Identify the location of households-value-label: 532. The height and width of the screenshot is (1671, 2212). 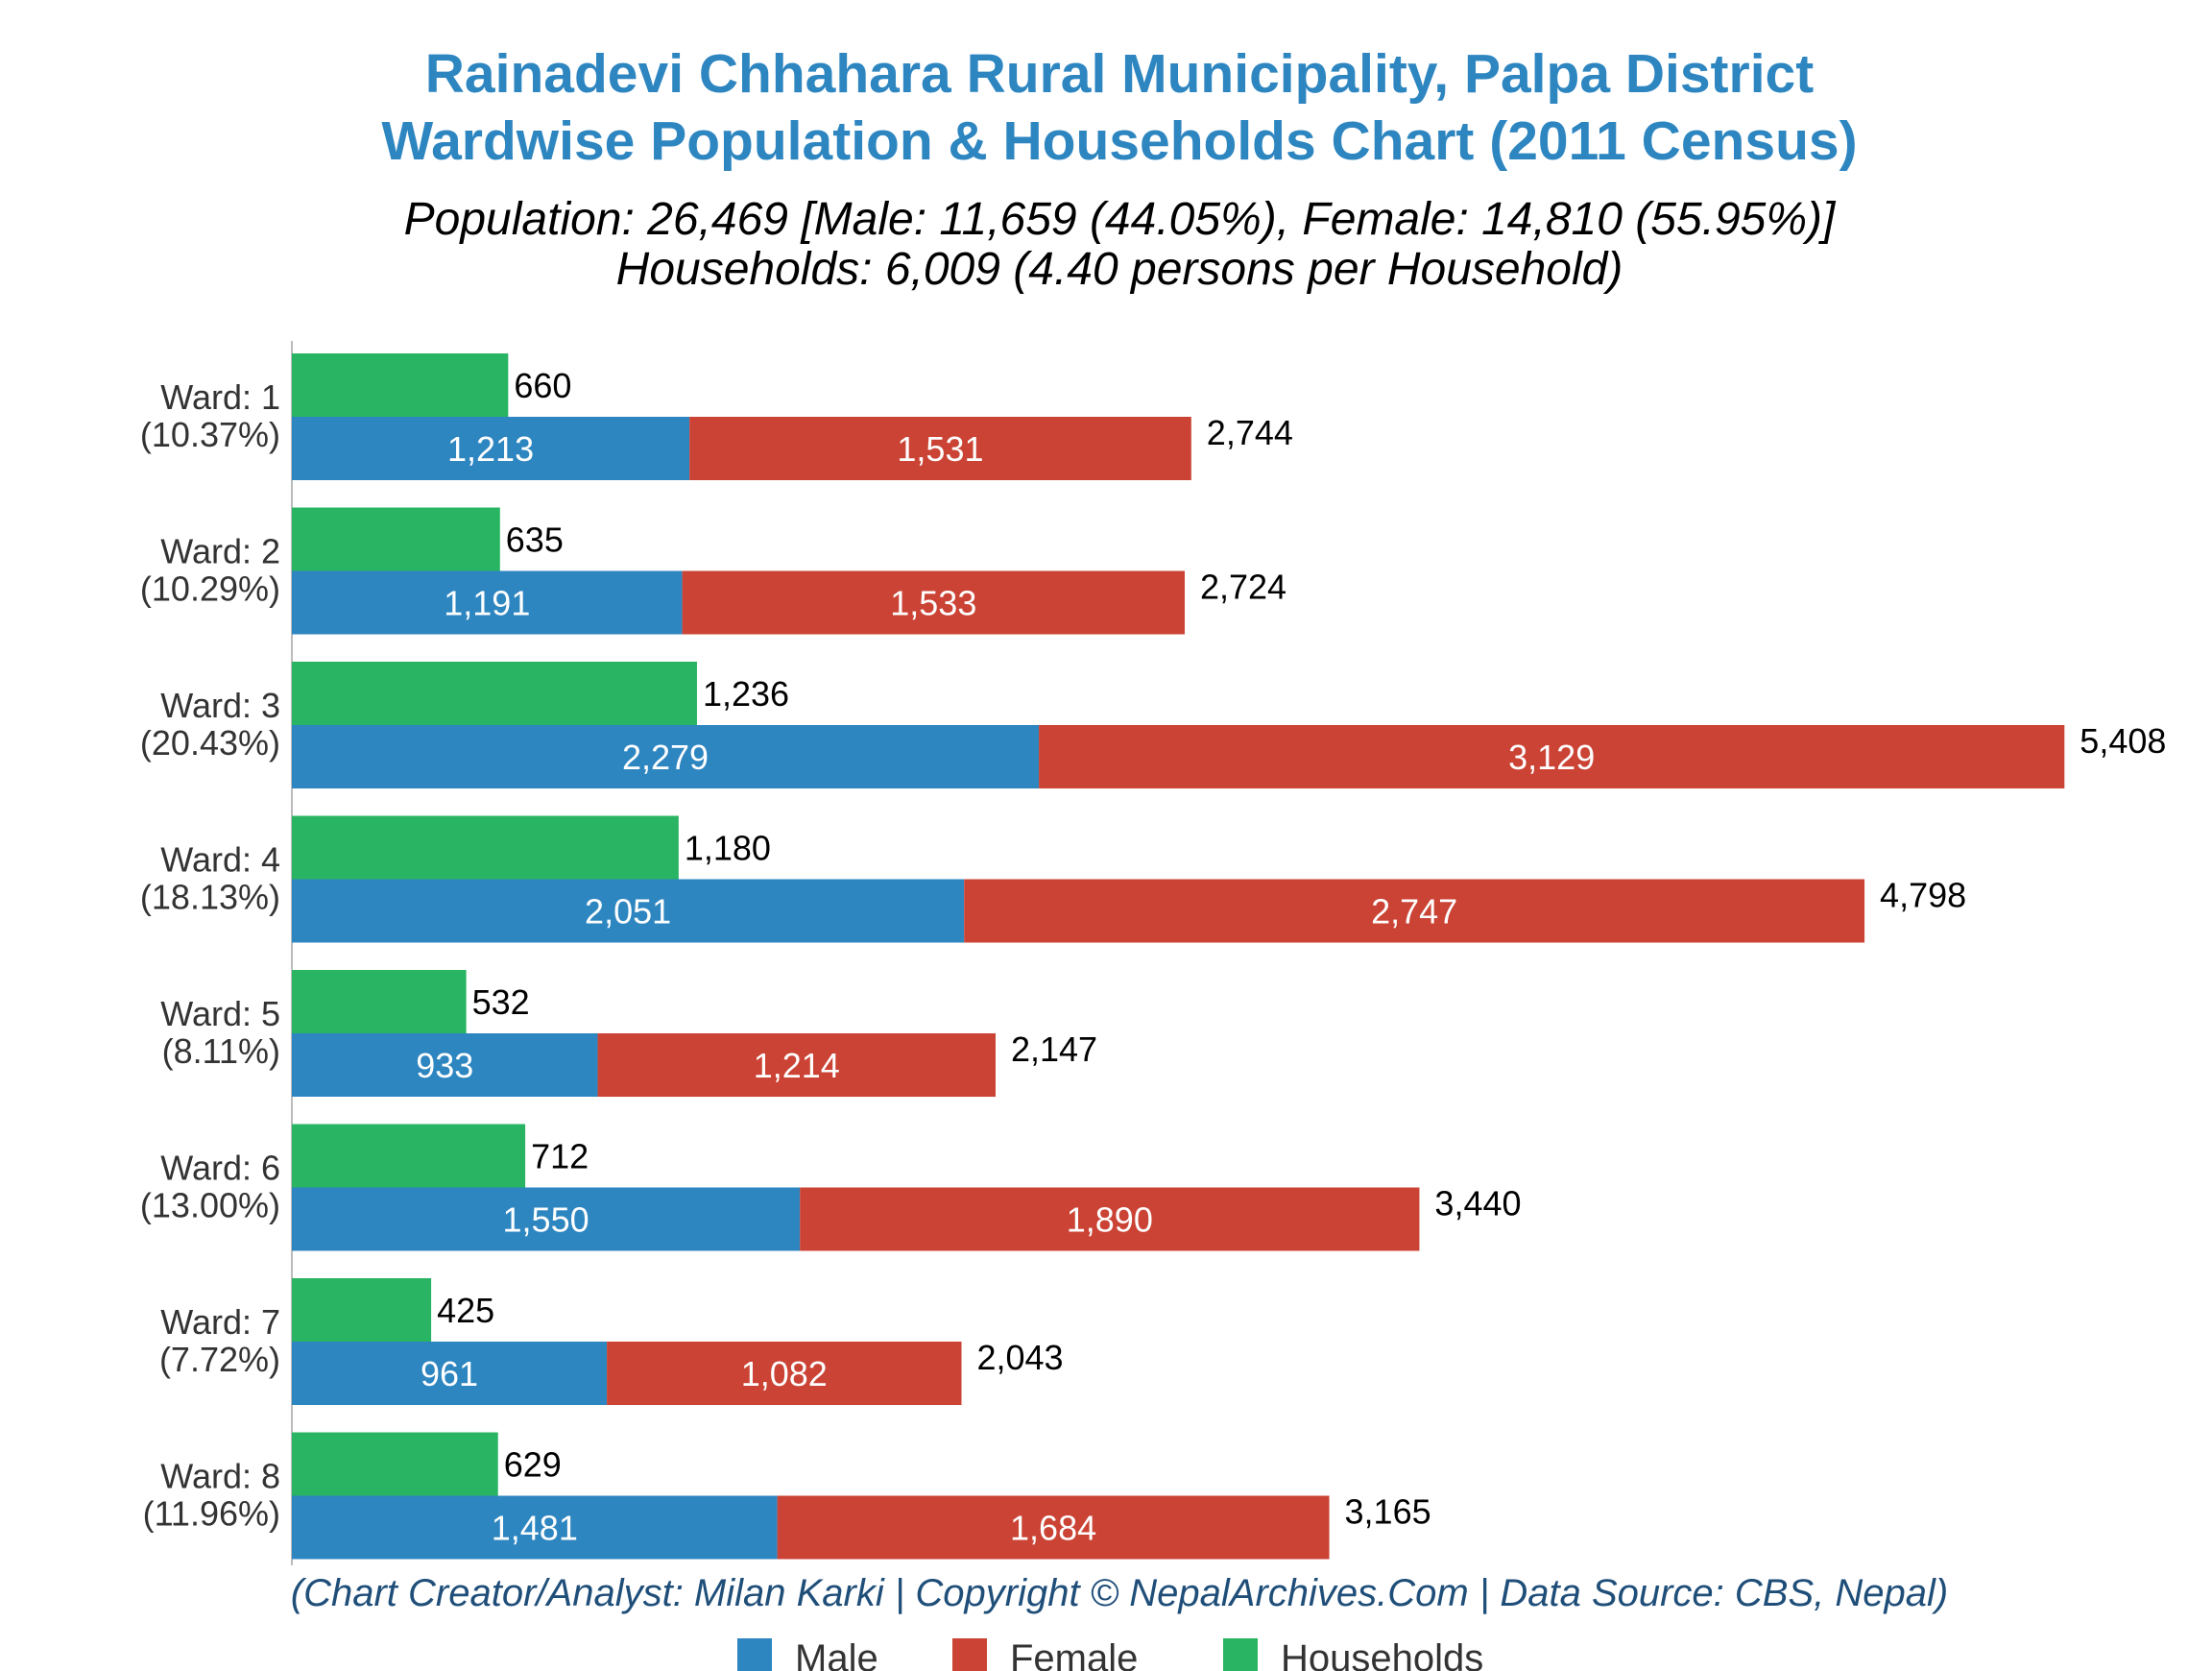
(501, 1002).